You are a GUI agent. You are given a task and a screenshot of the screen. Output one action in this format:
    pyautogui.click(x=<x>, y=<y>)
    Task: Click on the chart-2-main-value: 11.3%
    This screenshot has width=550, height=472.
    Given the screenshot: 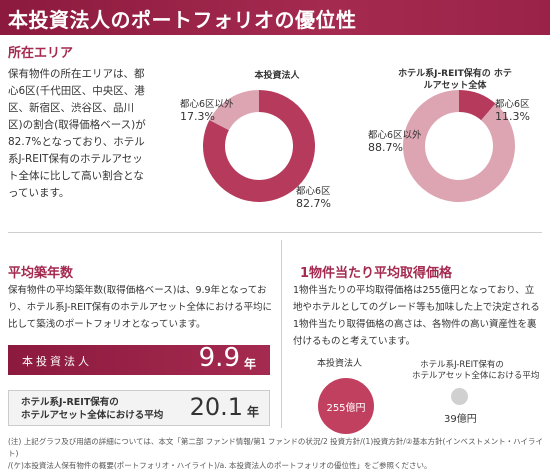 What is the action you would take?
    pyautogui.click(x=512, y=116)
    